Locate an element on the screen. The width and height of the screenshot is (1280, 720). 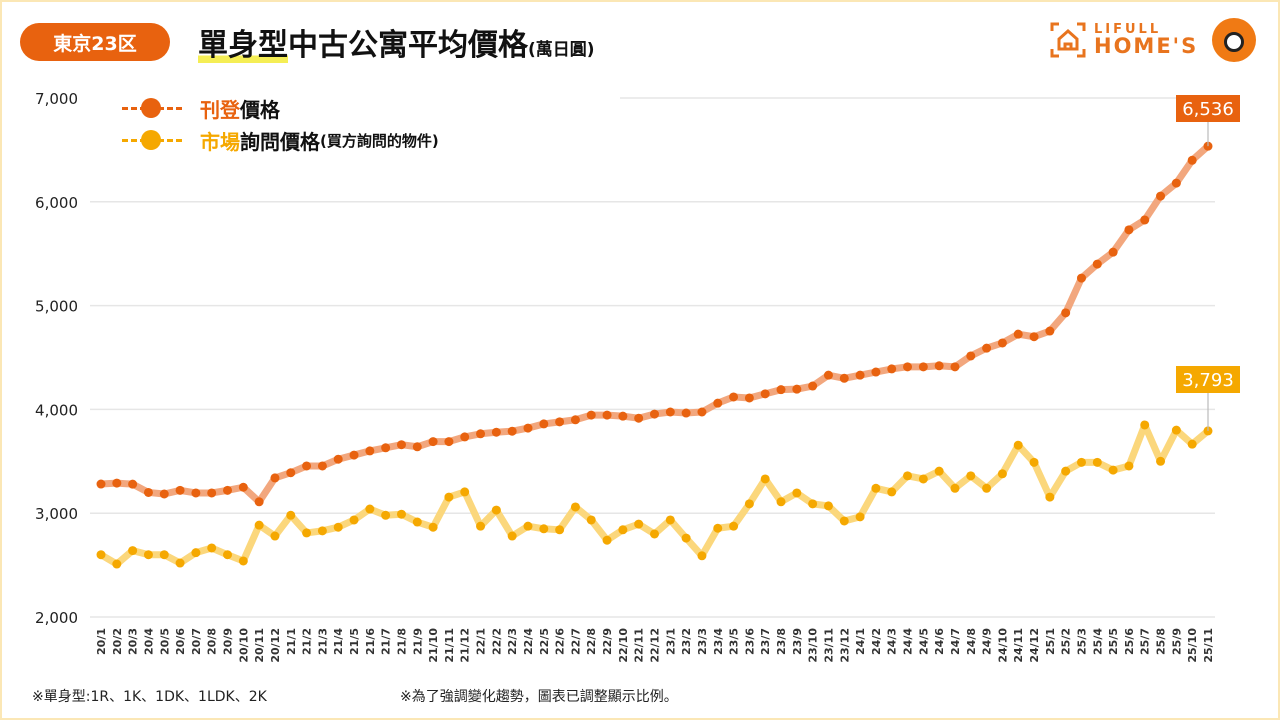
chart-title: 單身型中古公寓平均價格(萬日圓) is located at coordinates (396, 42).